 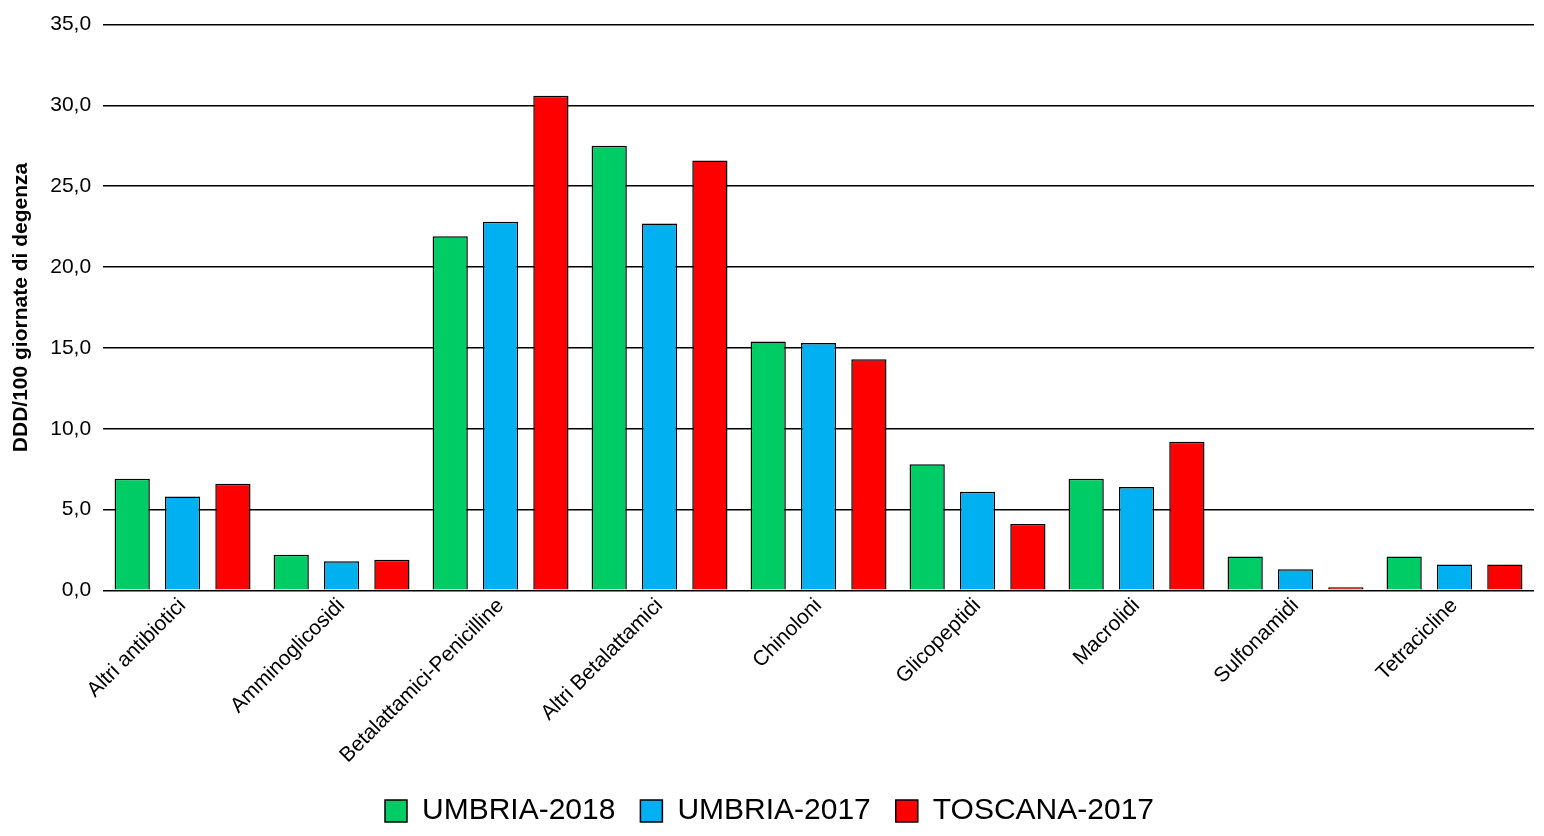 What do you see at coordinates (71, 104) in the screenshot?
I see `y-tick-label: 30,0` at bounding box center [71, 104].